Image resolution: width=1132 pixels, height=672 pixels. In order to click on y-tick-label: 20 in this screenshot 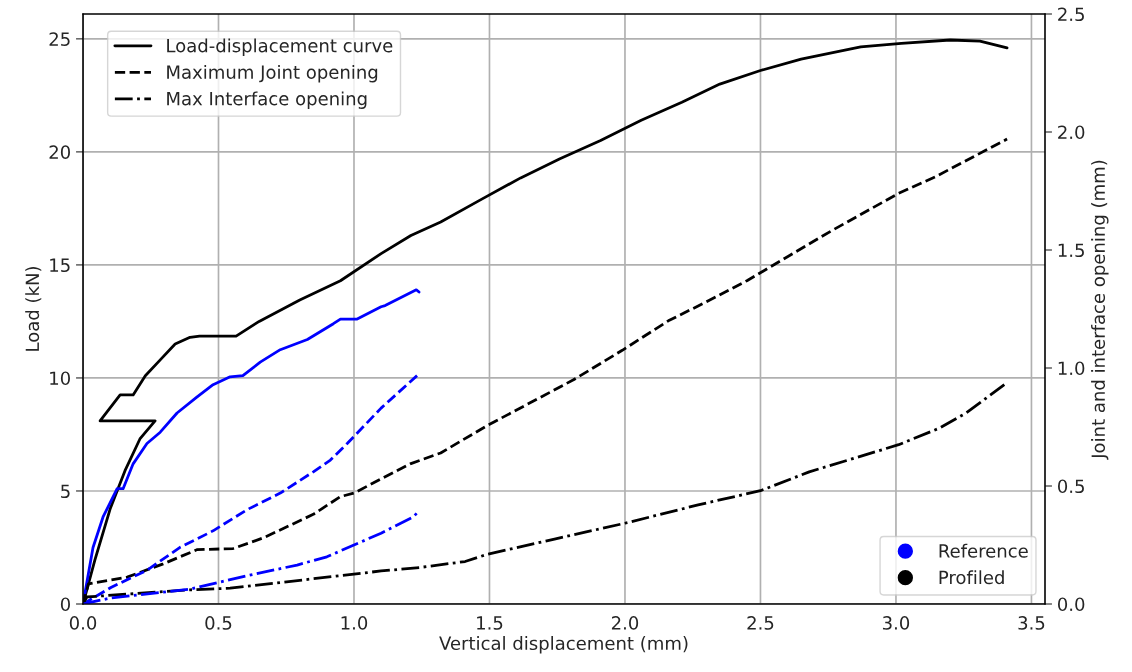, I will do `click(59, 152)`.